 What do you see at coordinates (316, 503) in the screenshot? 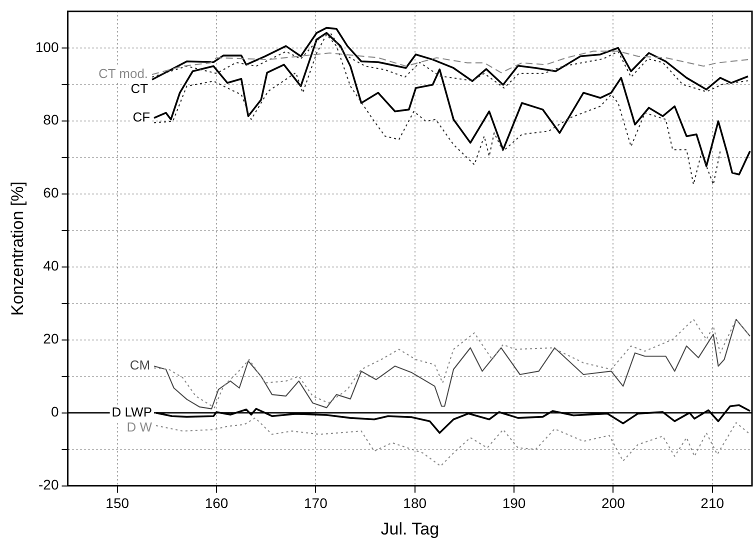
I see `x-tick-label: 170` at bounding box center [316, 503].